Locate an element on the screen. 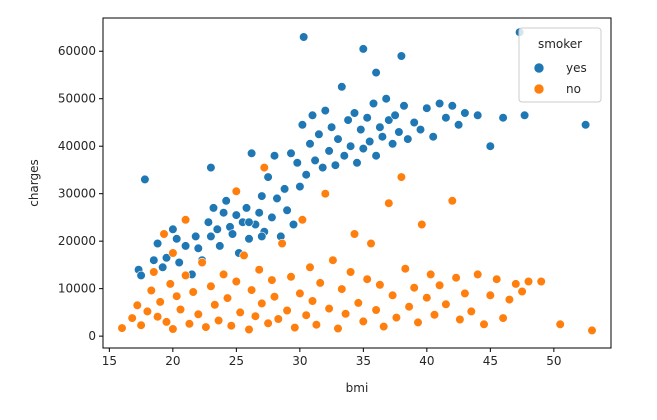  legend: smoker yes no is located at coordinates (560, 65).